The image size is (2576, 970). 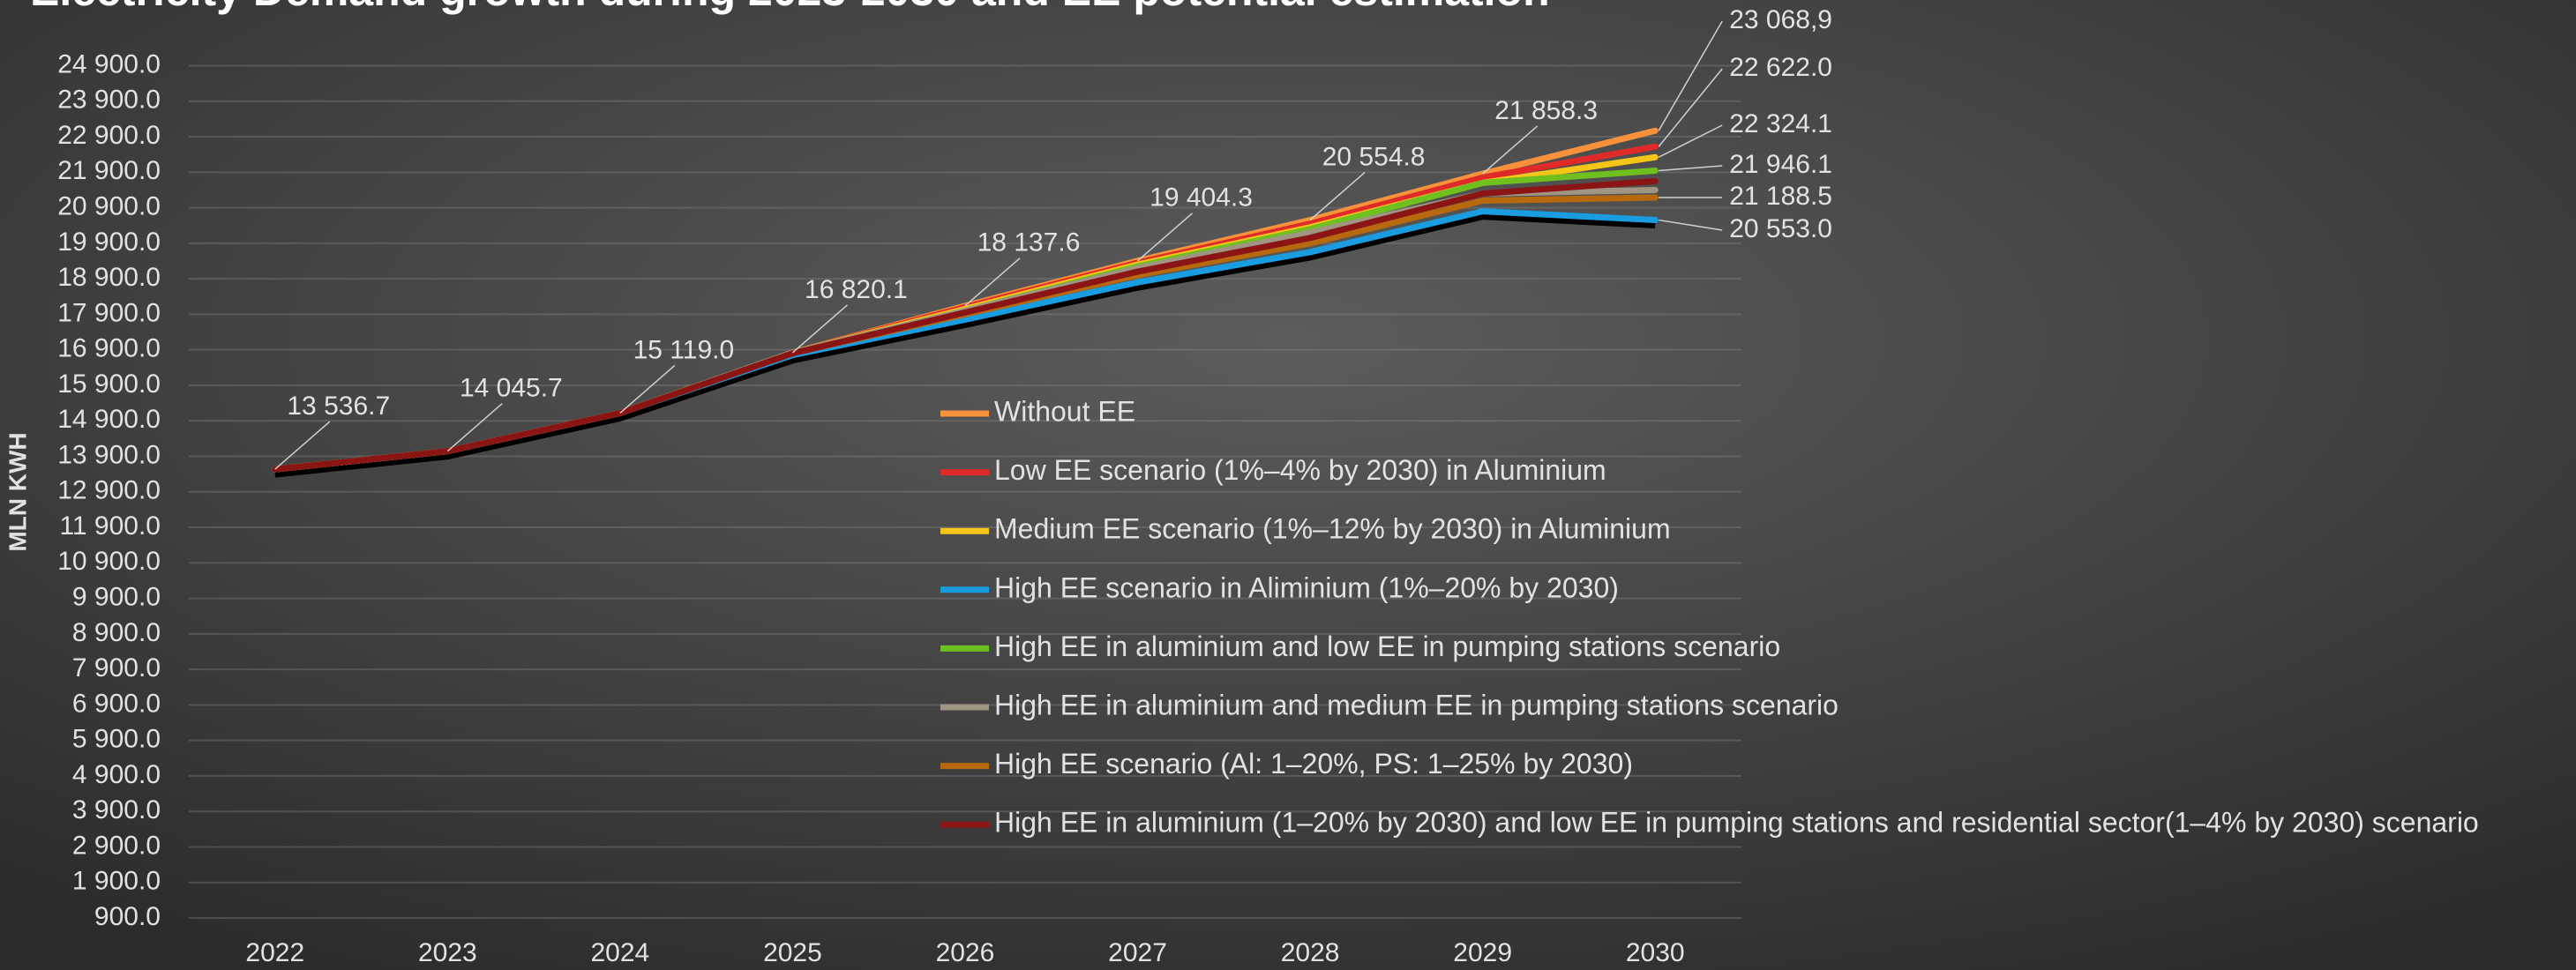 What do you see at coordinates (117, 881) in the screenshot?
I see `y-tick-label: 1 900.0` at bounding box center [117, 881].